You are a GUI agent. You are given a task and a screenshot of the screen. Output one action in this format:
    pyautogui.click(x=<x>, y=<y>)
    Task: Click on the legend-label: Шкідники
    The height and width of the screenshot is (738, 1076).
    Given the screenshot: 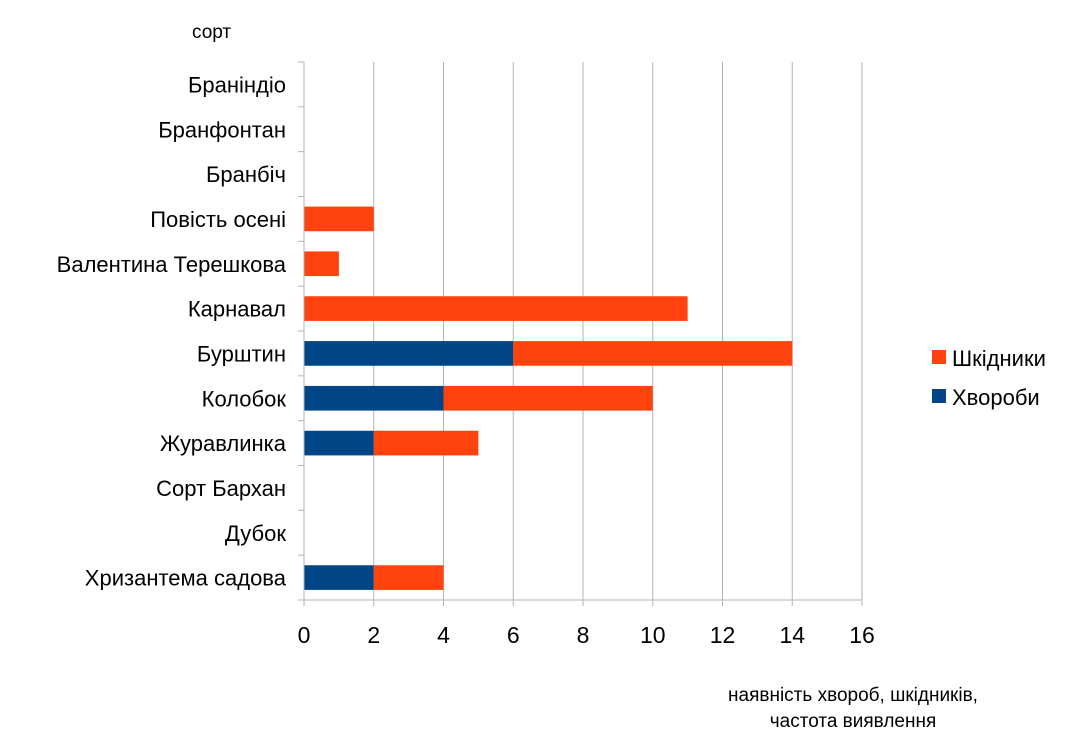 What is the action you would take?
    pyautogui.click(x=999, y=358)
    